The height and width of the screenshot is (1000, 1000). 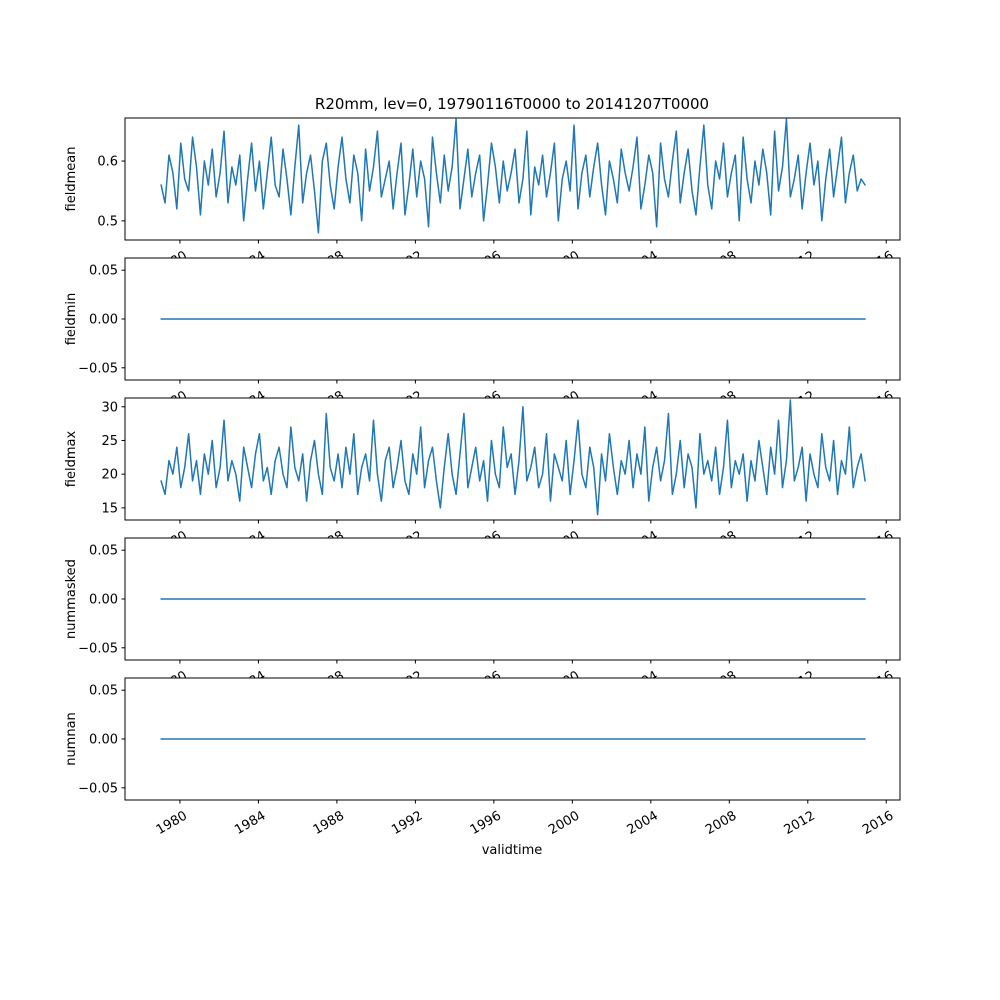 What do you see at coordinates (643, 823) in the screenshot?
I see `x-tick-label: 2004` at bounding box center [643, 823].